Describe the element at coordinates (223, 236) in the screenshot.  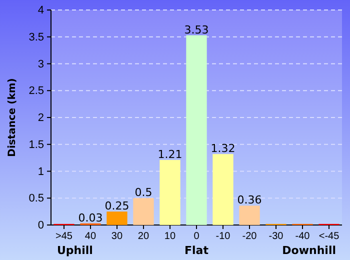
I see `x-tick-label: -10` at that location.